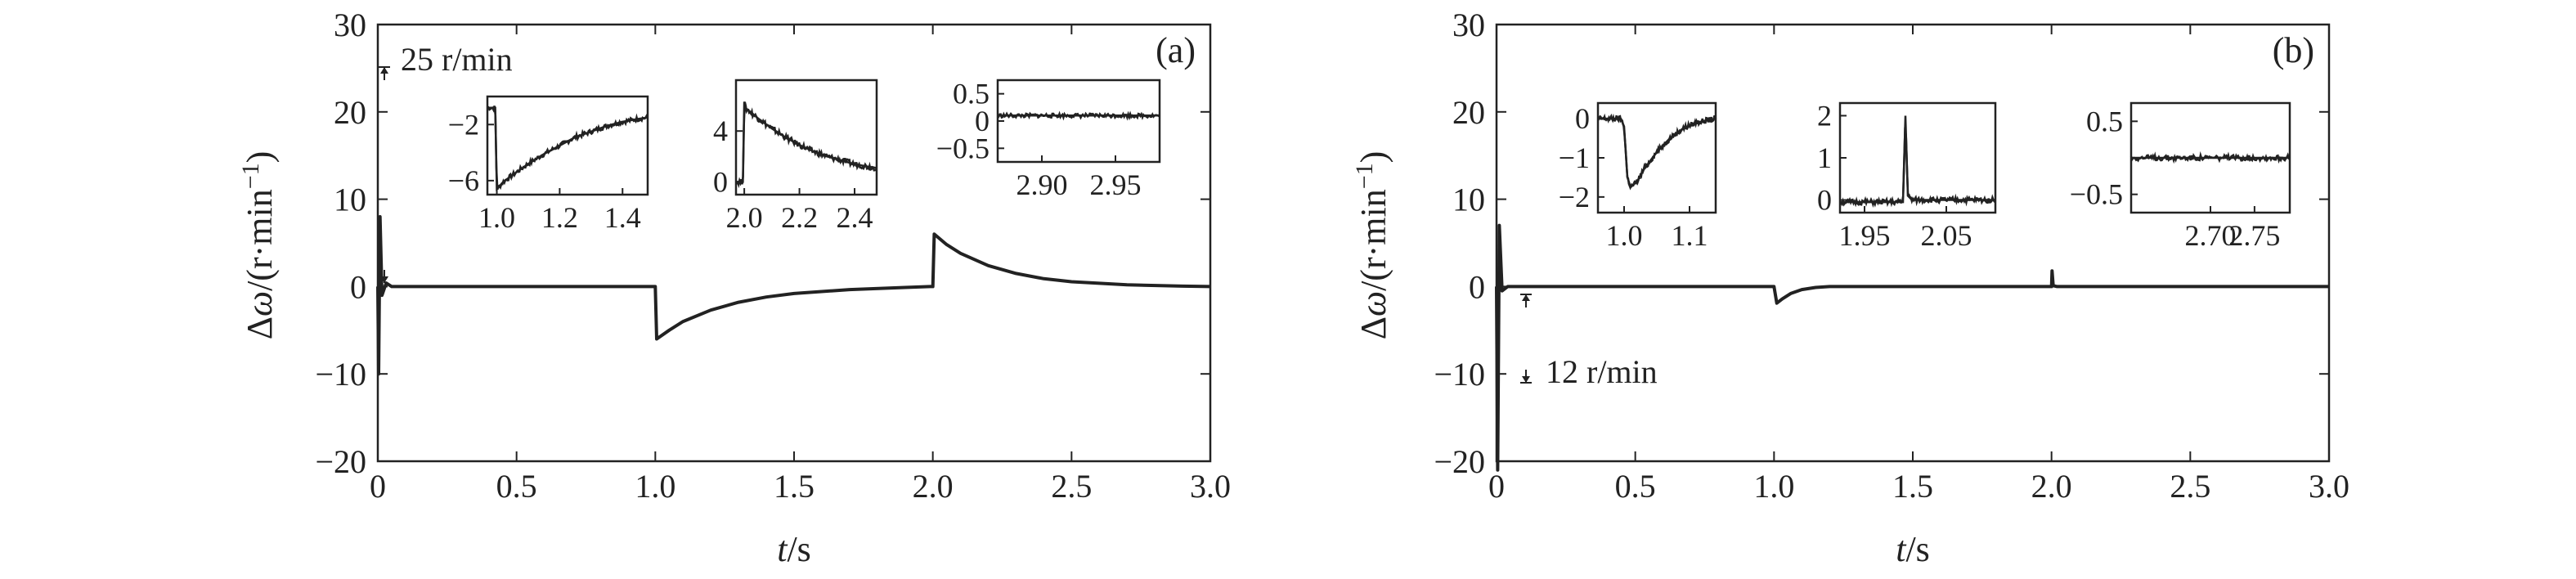 The height and width of the screenshot is (579, 2576). What do you see at coordinates (1176, 50) in the screenshot?
I see `panel-label: (a)` at bounding box center [1176, 50].